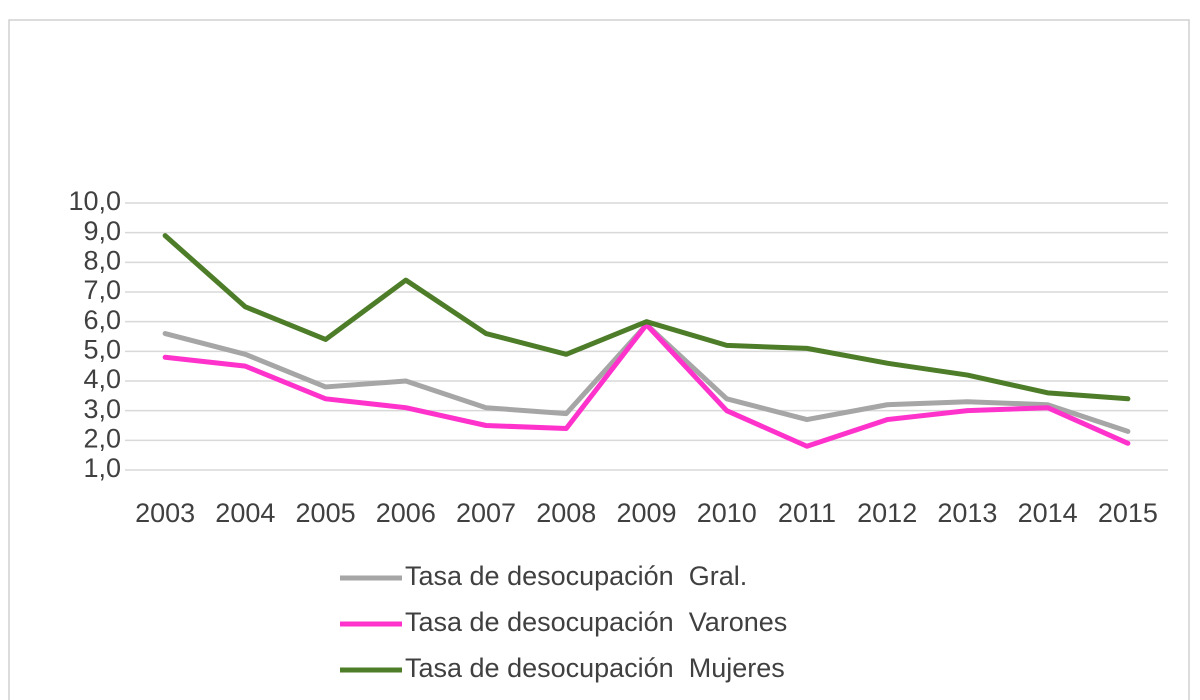 The width and height of the screenshot is (1200, 700). Describe the element at coordinates (102, 260) in the screenshot. I see `y-tick-label: 8,0` at that location.